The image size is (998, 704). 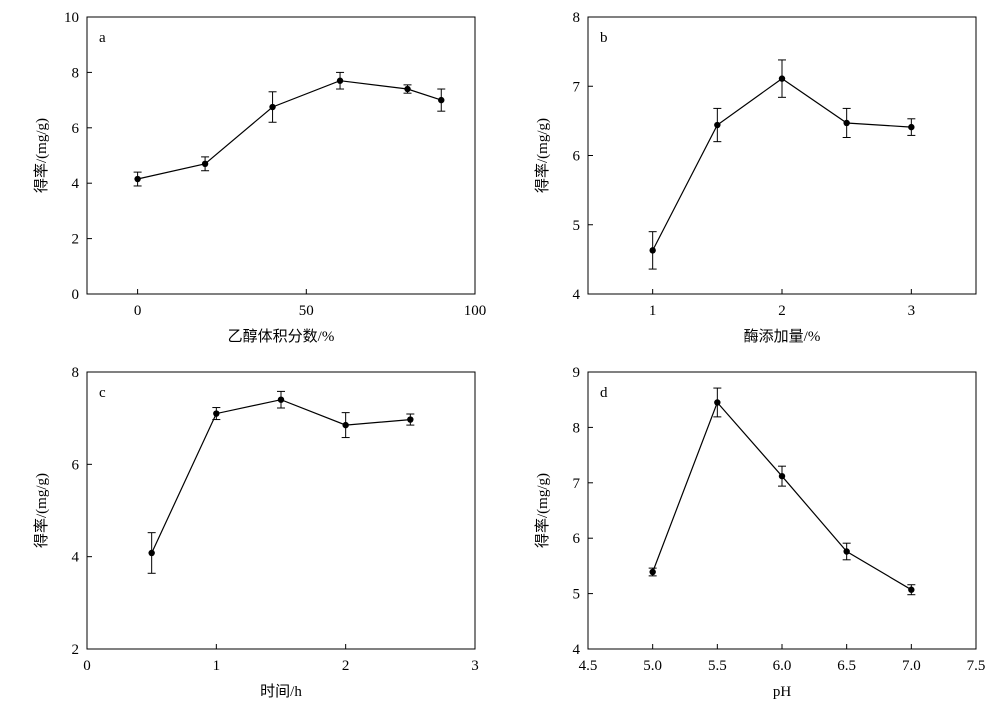 What do you see at coordinates (71, 18) in the screenshot?
I see `y-tick-label: 10` at bounding box center [71, 18].